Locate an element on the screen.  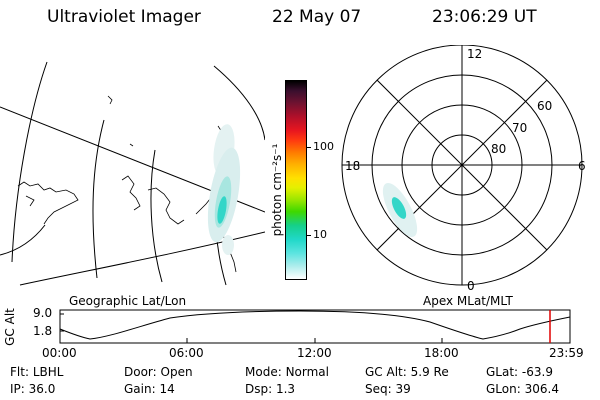
mlt-label: 18 is located at coordinates (352, 166).